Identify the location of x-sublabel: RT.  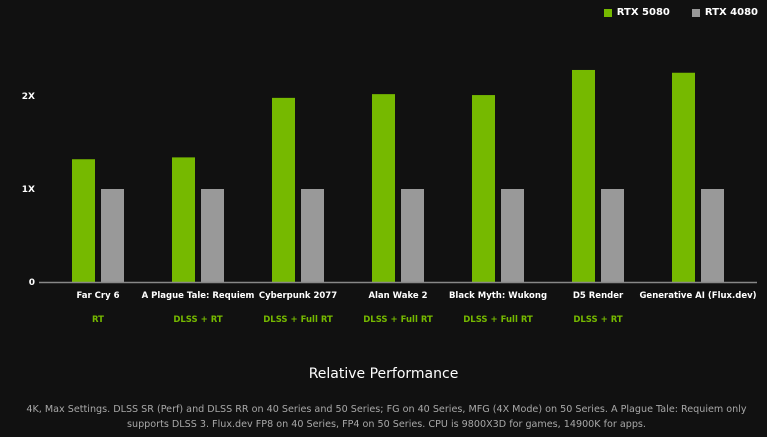
(98, 320).